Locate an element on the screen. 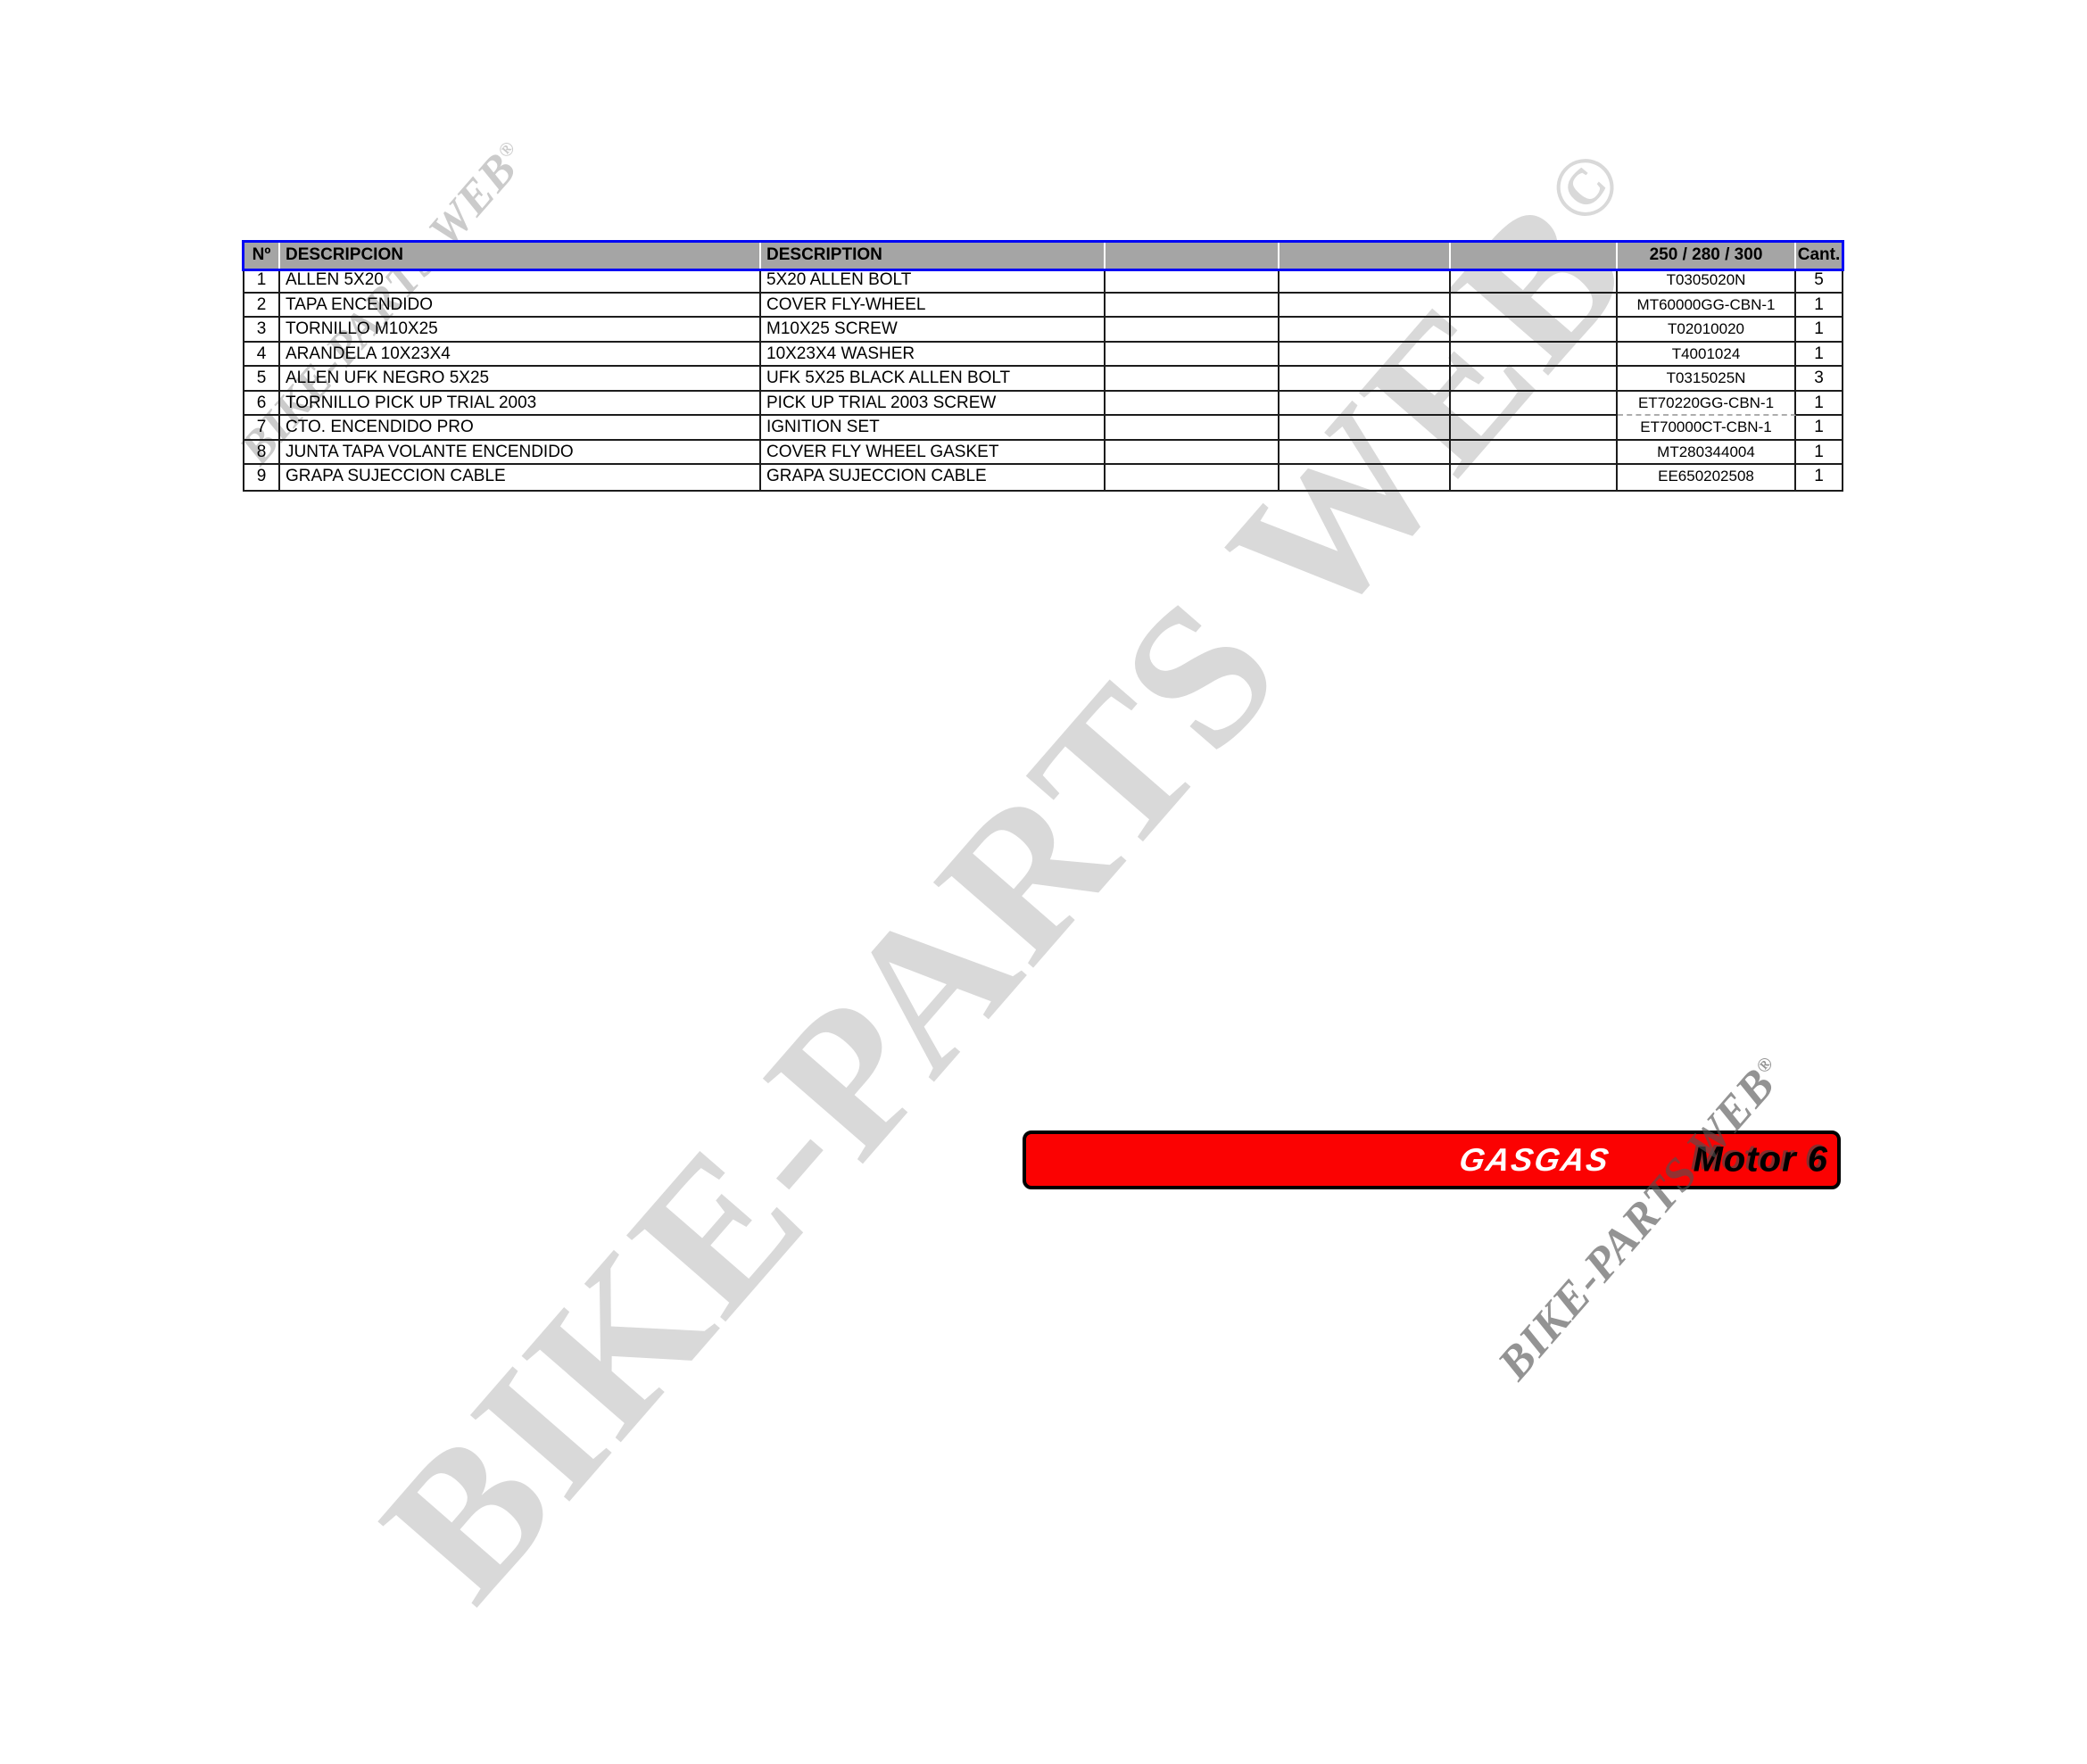 The image size is (2087, 1764). cell-descripcion: TORNILLO PICK UP TRIAL 2003 is located at coordinates (520, 404).